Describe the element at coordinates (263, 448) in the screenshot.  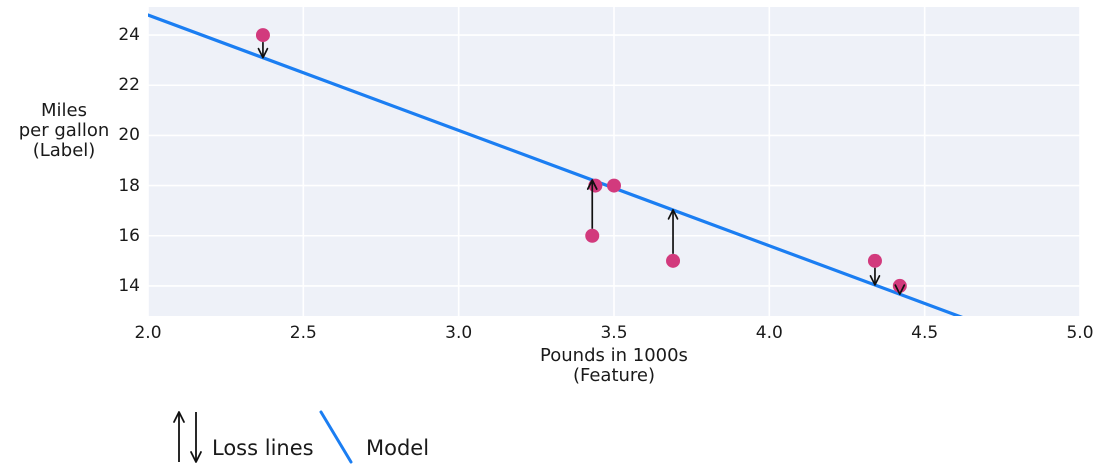
I see `legend-loss-lines-label: Loss lines` at that location.